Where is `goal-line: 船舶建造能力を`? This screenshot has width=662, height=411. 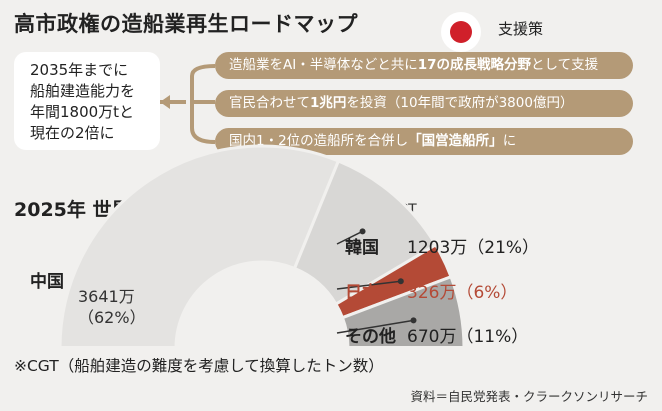
goal-line: 船舶建造能力を is located at coordinates (83, 91).